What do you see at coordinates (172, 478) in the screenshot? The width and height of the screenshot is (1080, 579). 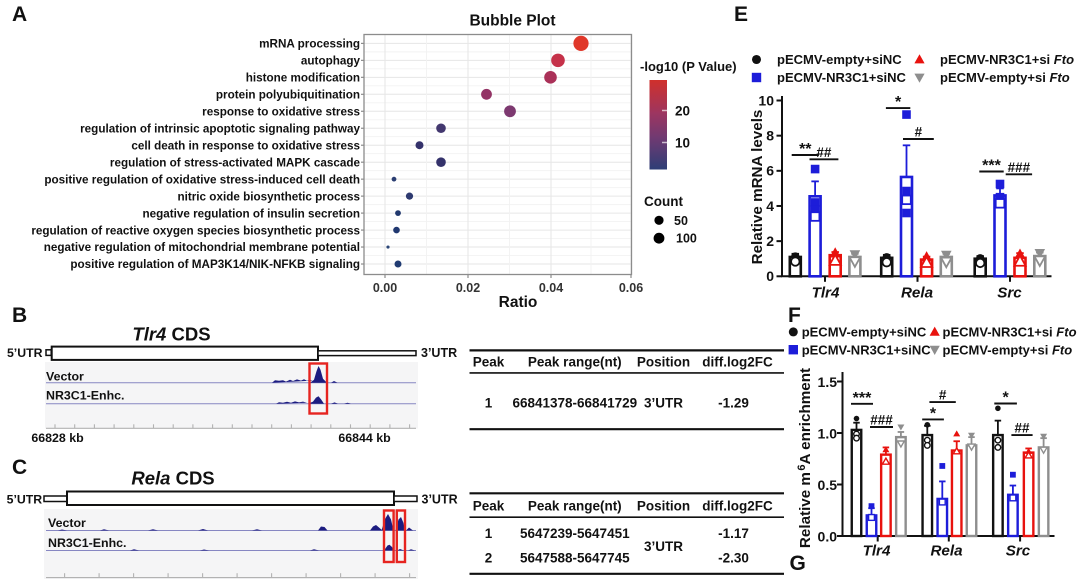 I see `svg-text: Rela CDS` at bounding box center [172, 478].